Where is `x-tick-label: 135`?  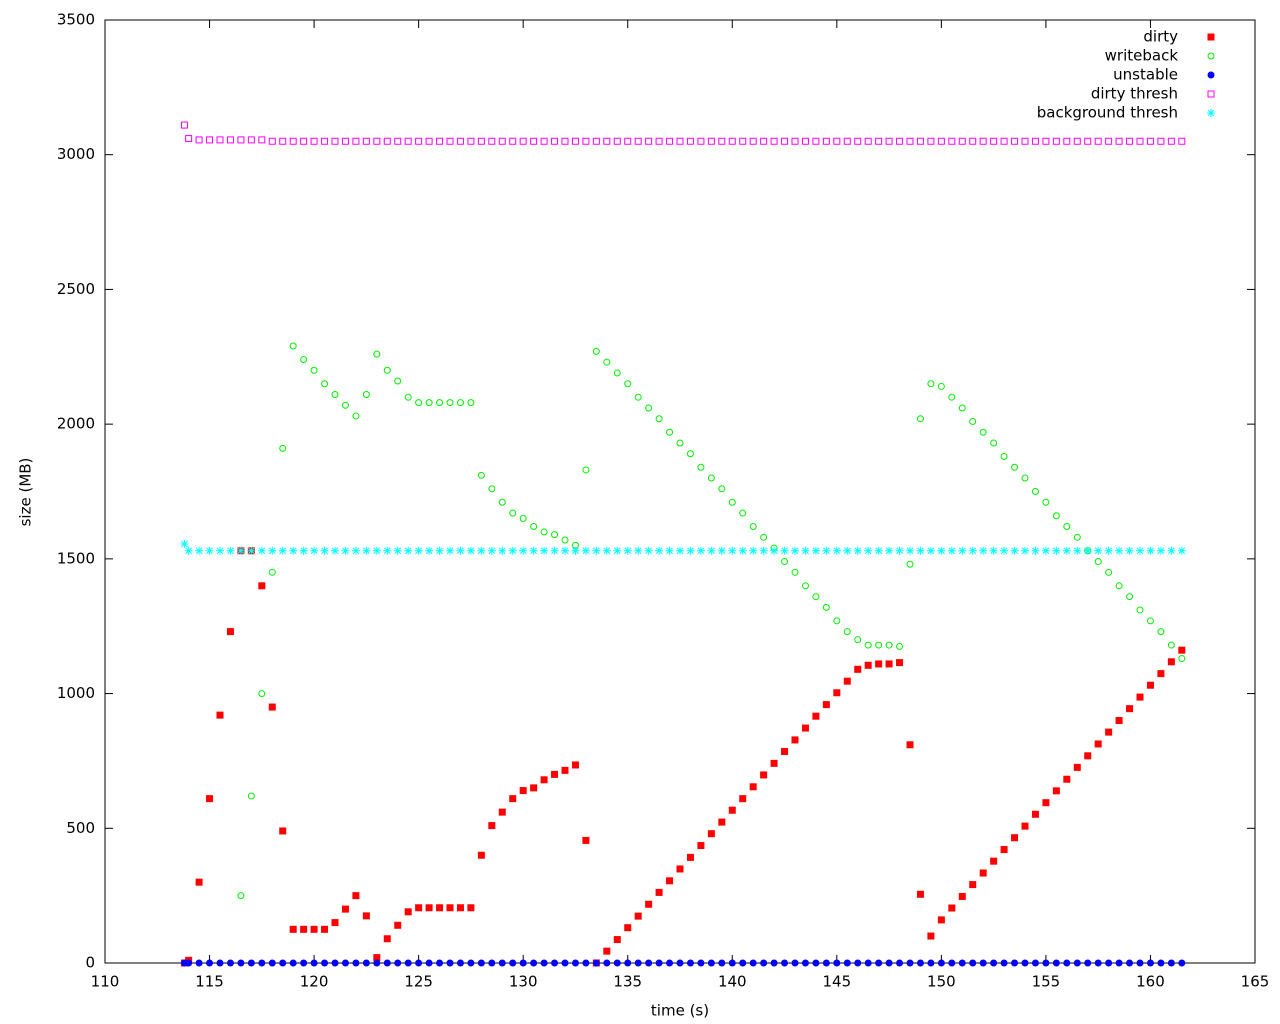 x-tick-label: 135 is located at coordinates (627, 982).